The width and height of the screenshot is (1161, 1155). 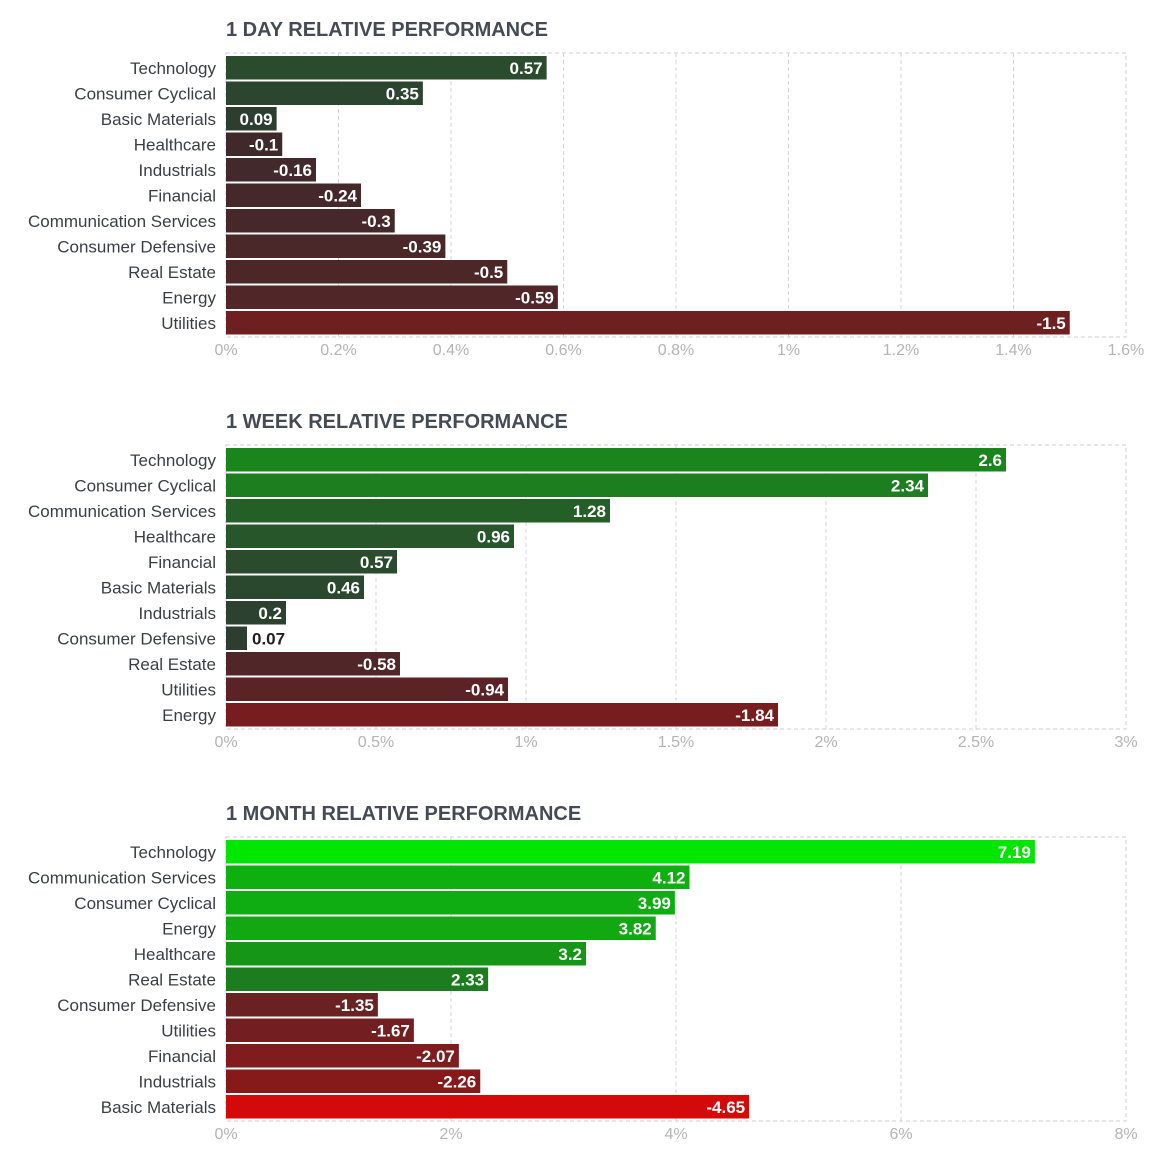 What do you see at coordinates (676, 350) in the screenshot?
I see `x-tick-label: 0.8%` at bounding box center [676, 350].